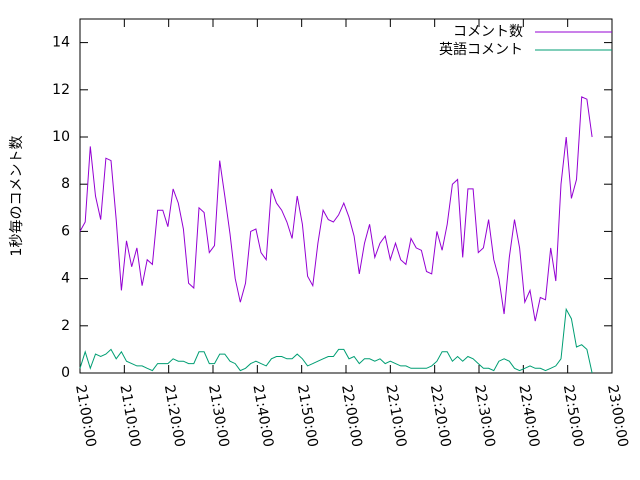 The image size is (640, 480). I want to click on legend-label: コメント数, so click(488, 32).